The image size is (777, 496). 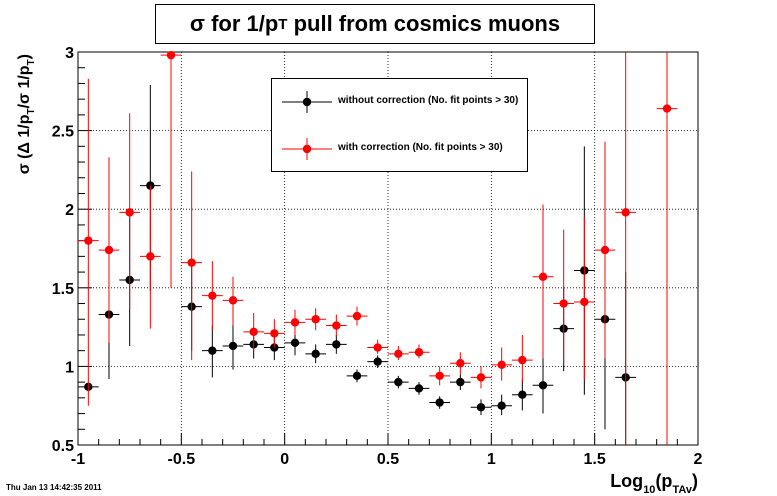 What do you see at coordinates (682, 490) in the screenshot?
I see `x-axis-title-sub: TAv` at bounding box center [682, 490].